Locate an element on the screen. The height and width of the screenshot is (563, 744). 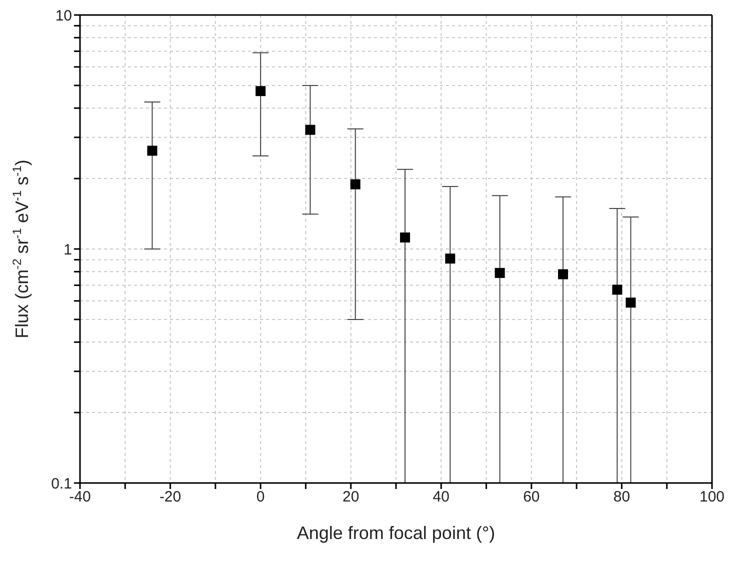
x-tick-label: -20 is located at coordinates (170, 497).